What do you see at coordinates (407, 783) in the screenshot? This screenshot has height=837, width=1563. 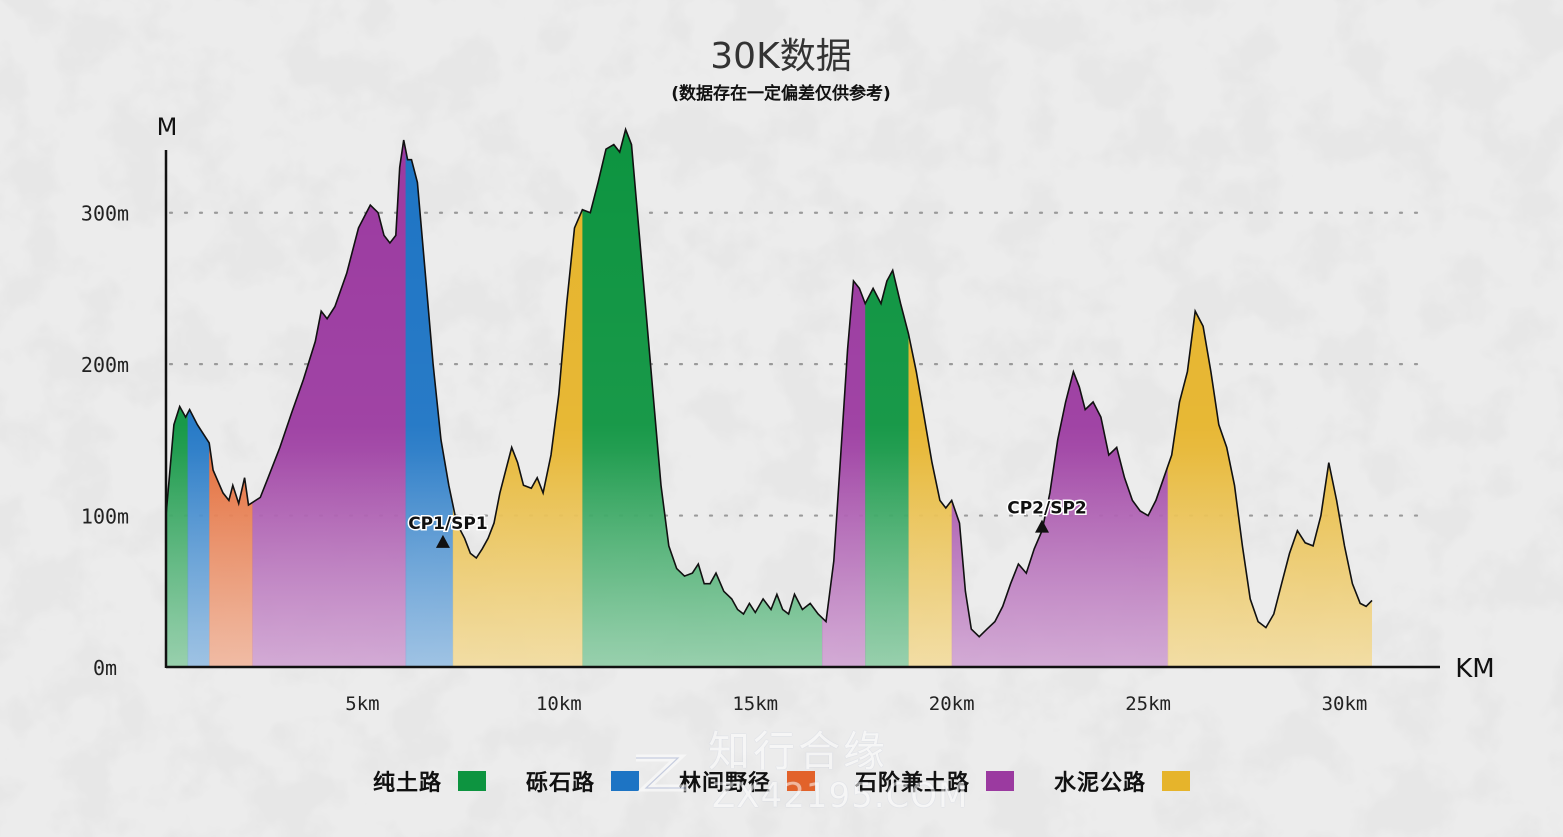 I see `legend-label: 纯土路` at bounding box center [407, 783].